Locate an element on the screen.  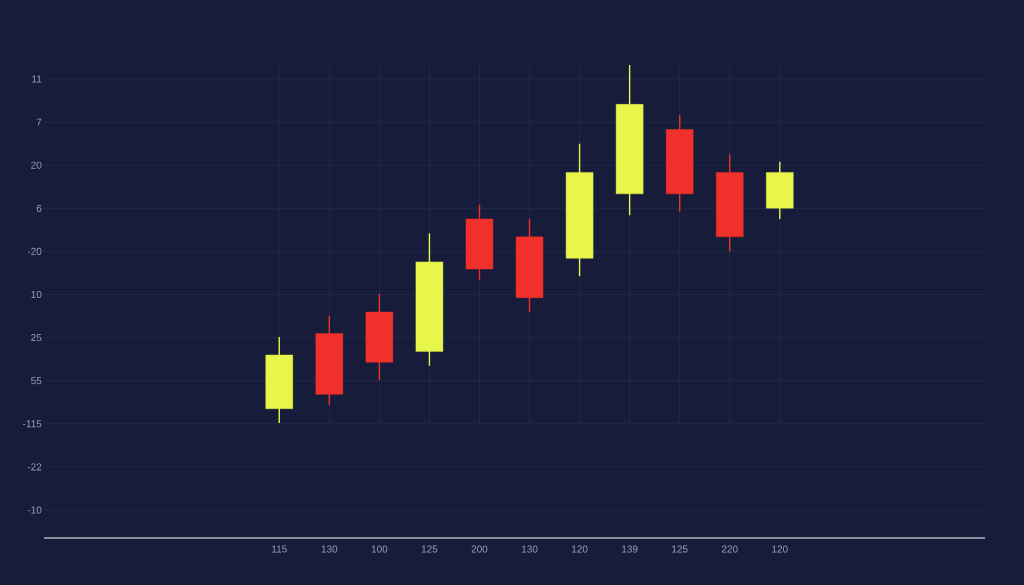
x-tick-label: 115 is located at coordinates (279, 549).